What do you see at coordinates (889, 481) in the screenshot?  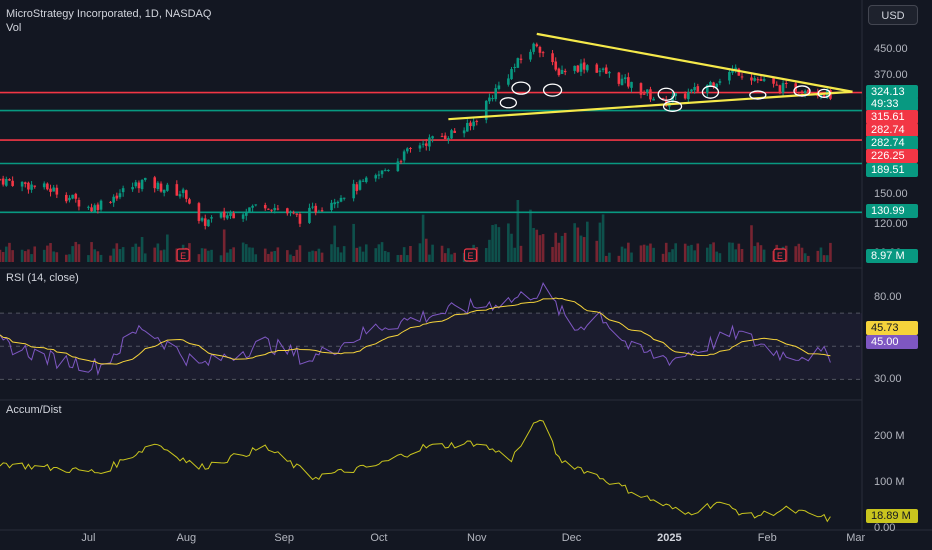 I see `accum-dist-tick: 100 M` at bounding box center [889, 481].